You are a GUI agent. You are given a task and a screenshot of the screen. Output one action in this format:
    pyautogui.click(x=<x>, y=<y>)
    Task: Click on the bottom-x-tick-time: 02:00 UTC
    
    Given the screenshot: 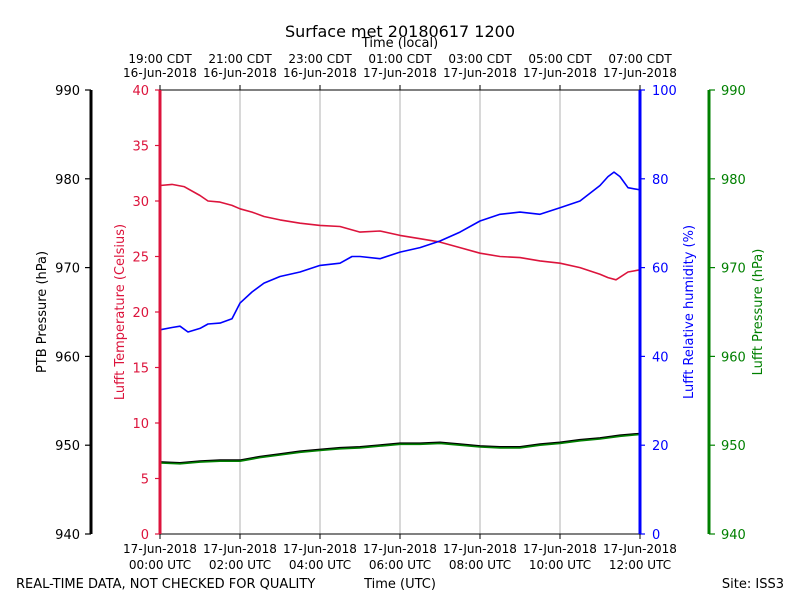 What is the action you would take?
    pyautogui.click(x=240, y=565)
    